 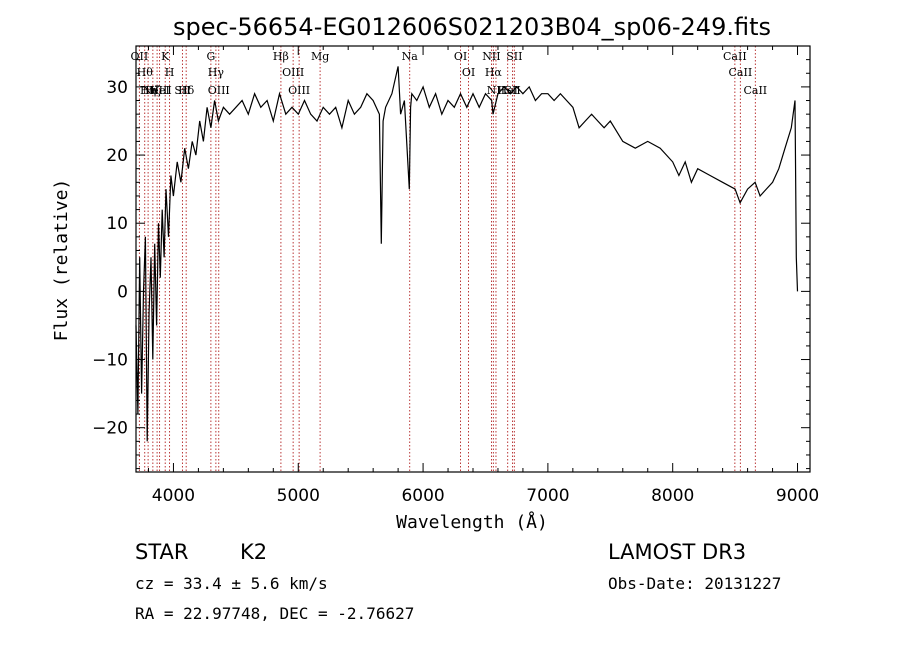 I want to click on emission-line-label: Hδ, so click(x=186, y=90).